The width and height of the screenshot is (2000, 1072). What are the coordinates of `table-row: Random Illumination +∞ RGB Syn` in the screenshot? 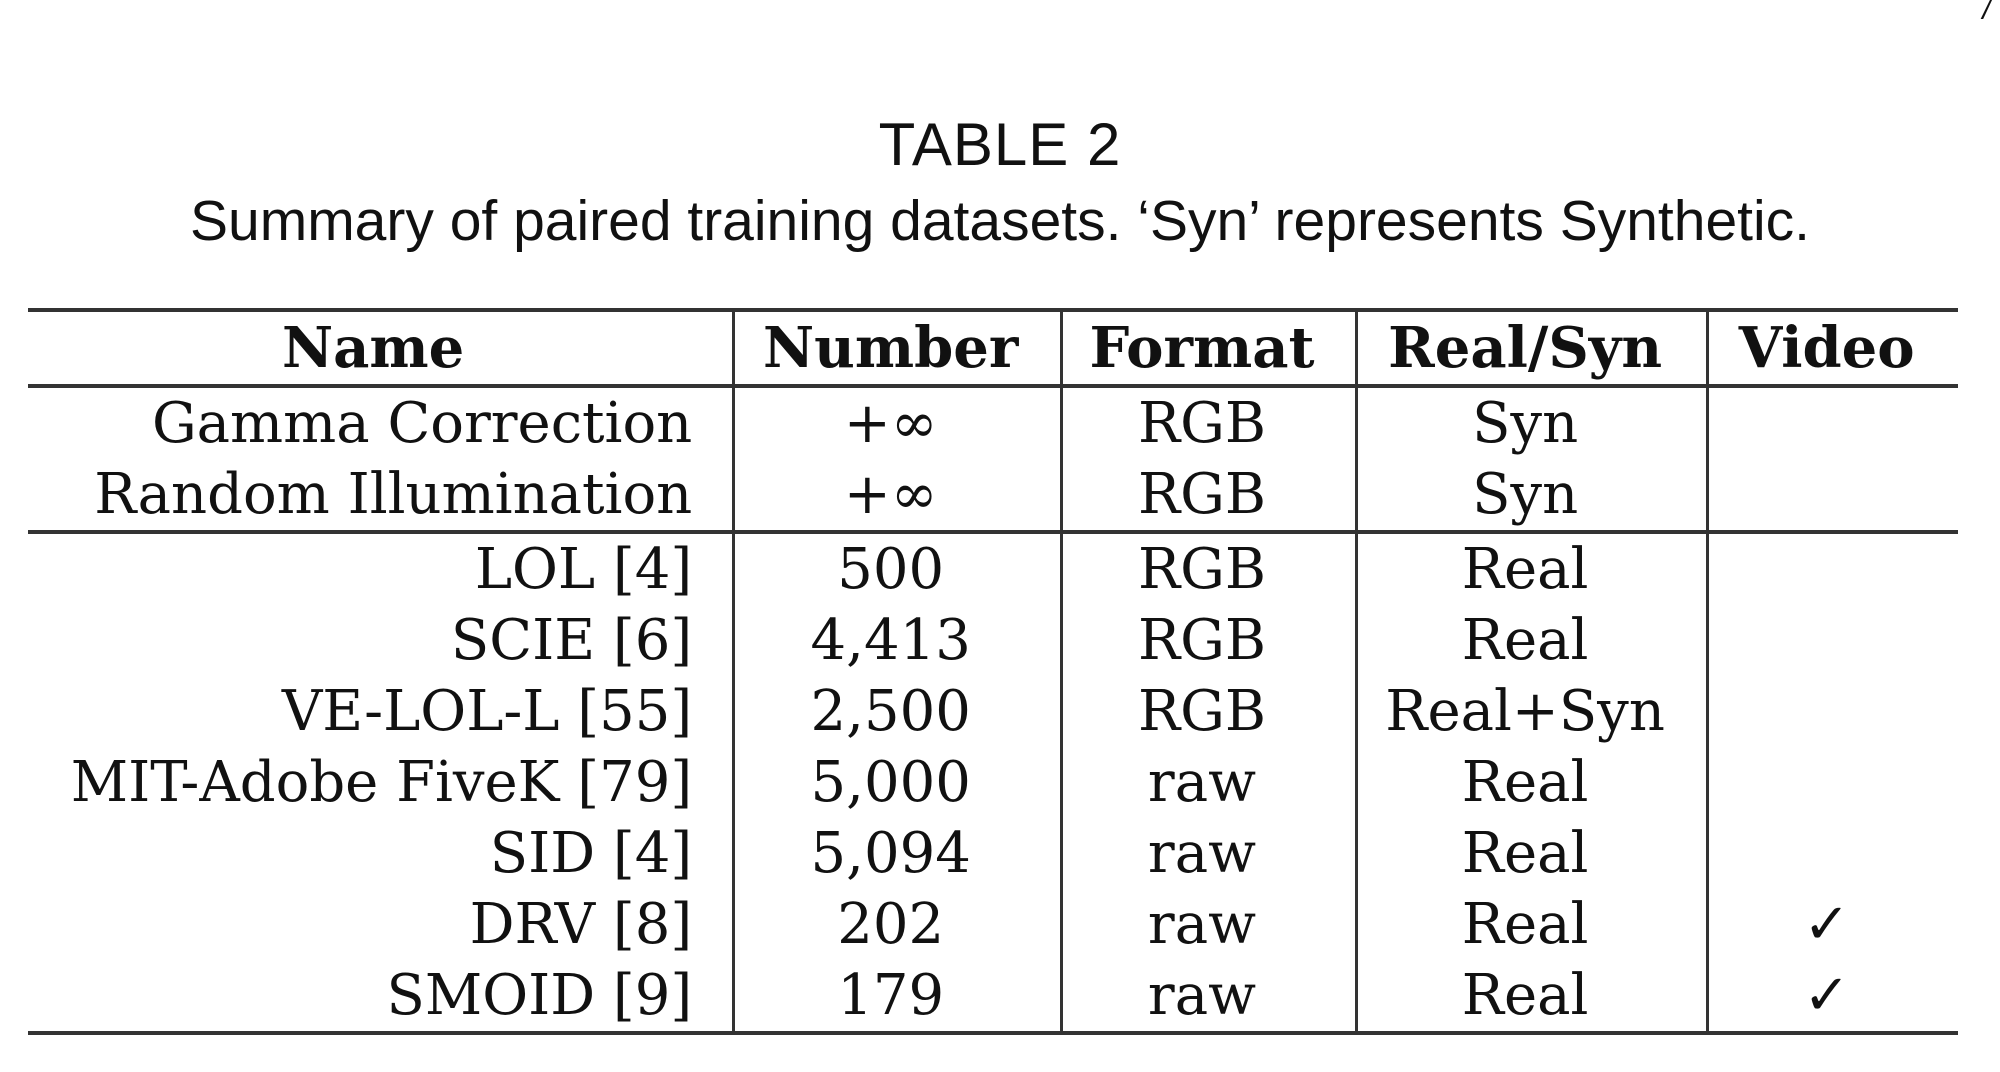 It's located at (993, 496).